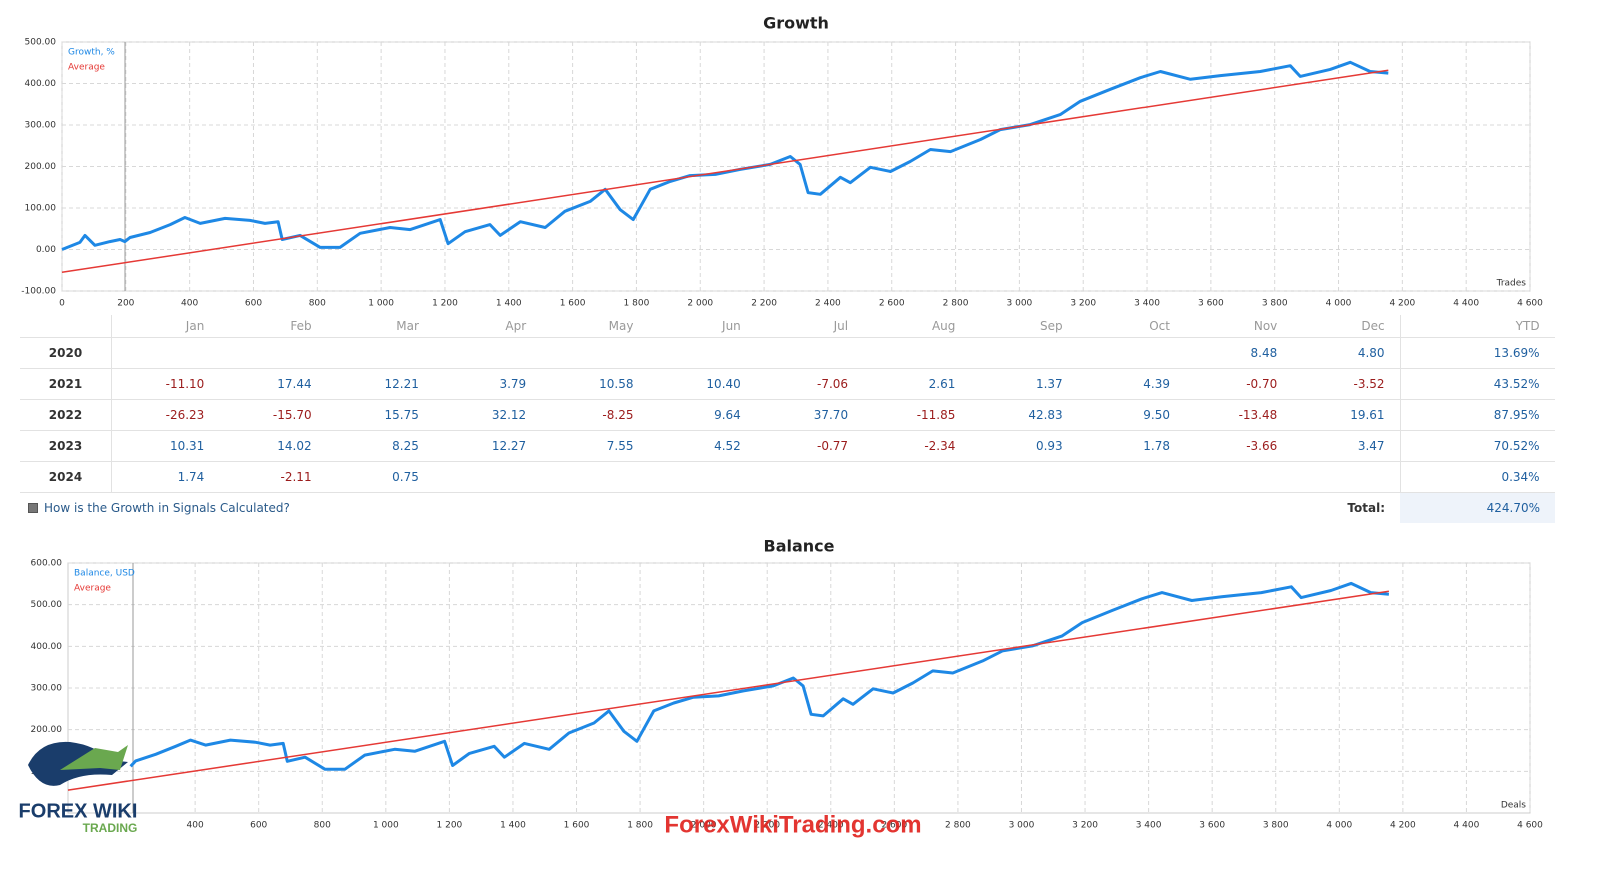 Image resolution: width=1620 pixels, height=874 pixels. I want to click on month-cell: 4.80, so click(1371, 353).